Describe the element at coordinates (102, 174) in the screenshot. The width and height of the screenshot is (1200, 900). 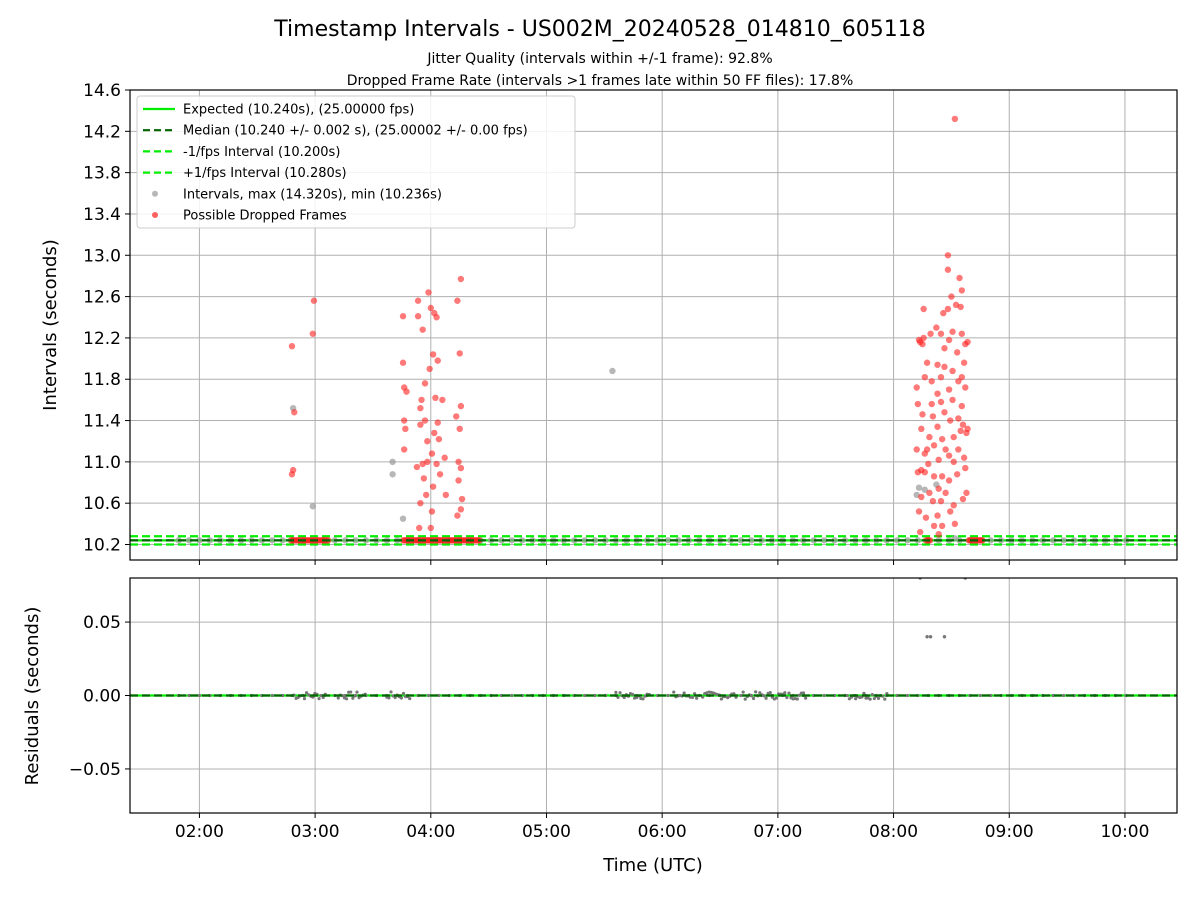
I see `intervals-y-tick-label: 13.8` at that location.